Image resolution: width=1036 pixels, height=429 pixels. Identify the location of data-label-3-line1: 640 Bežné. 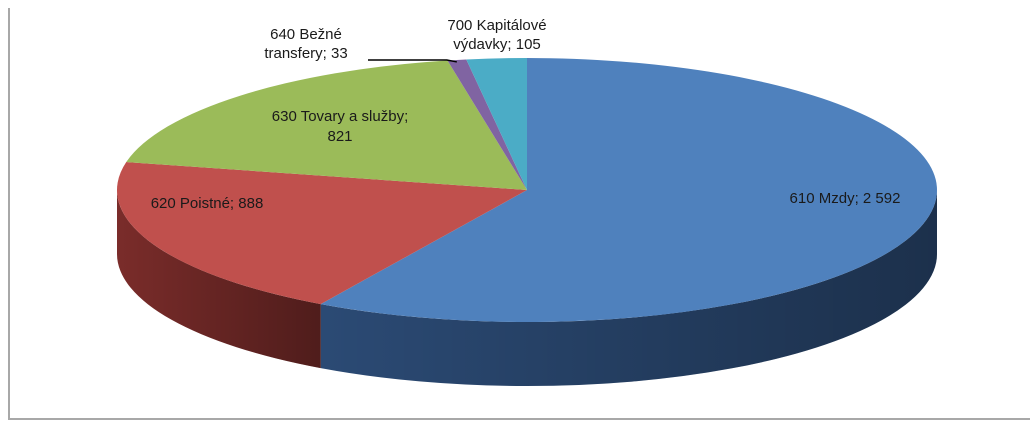
(306, 34).